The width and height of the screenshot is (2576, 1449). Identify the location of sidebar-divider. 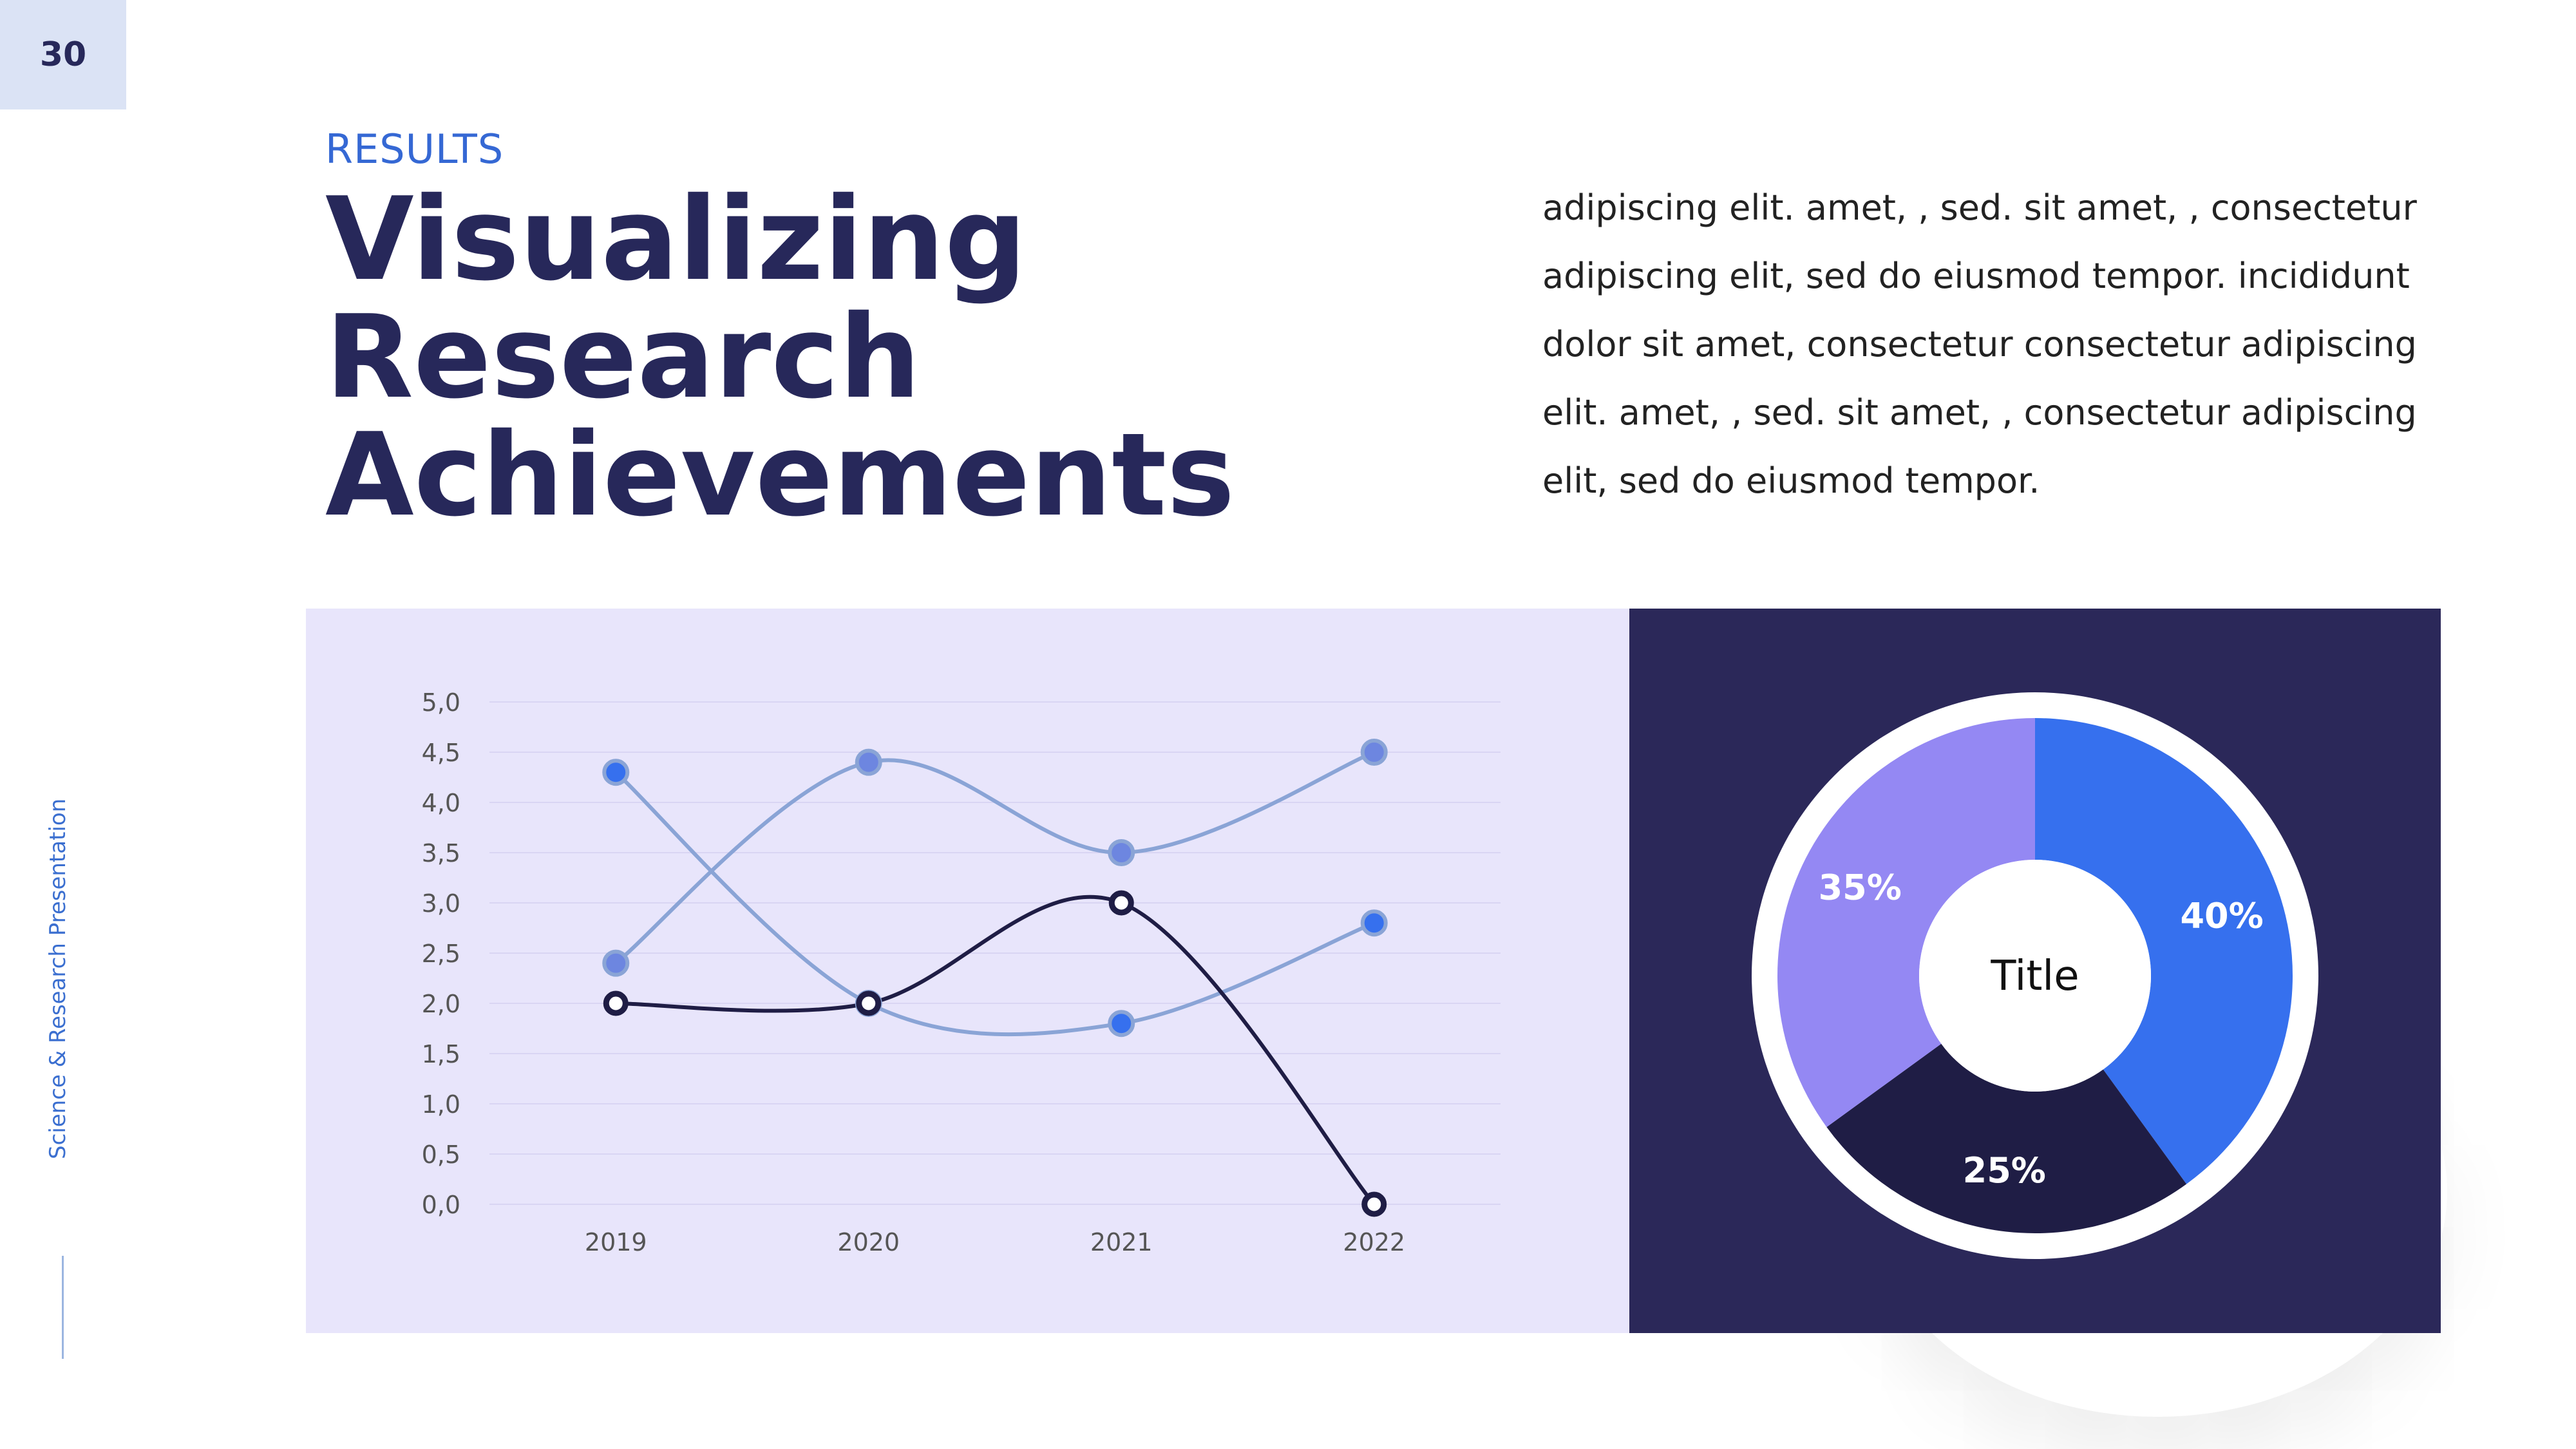
(63, 1307).